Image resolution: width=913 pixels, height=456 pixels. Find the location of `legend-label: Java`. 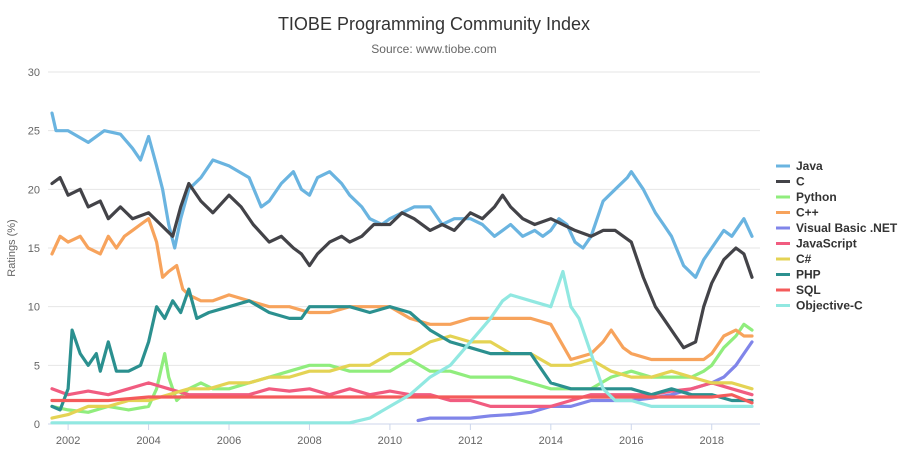

legend-label: Java is located at coordinates (809, 166).